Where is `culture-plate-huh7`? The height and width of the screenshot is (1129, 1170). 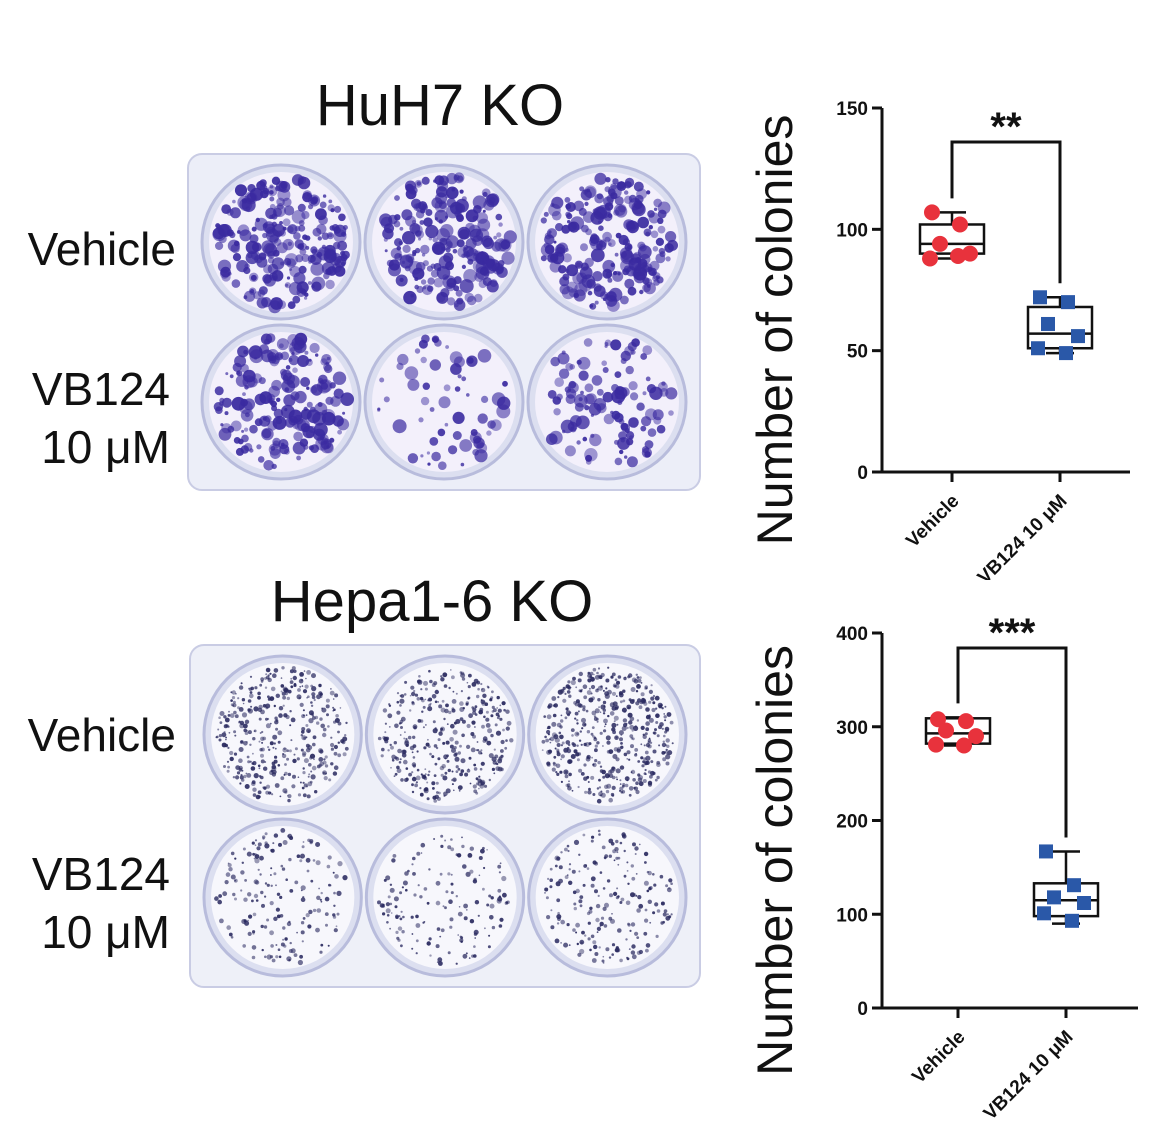 culture-plate-huh7 is located at coordinates (444, 322).